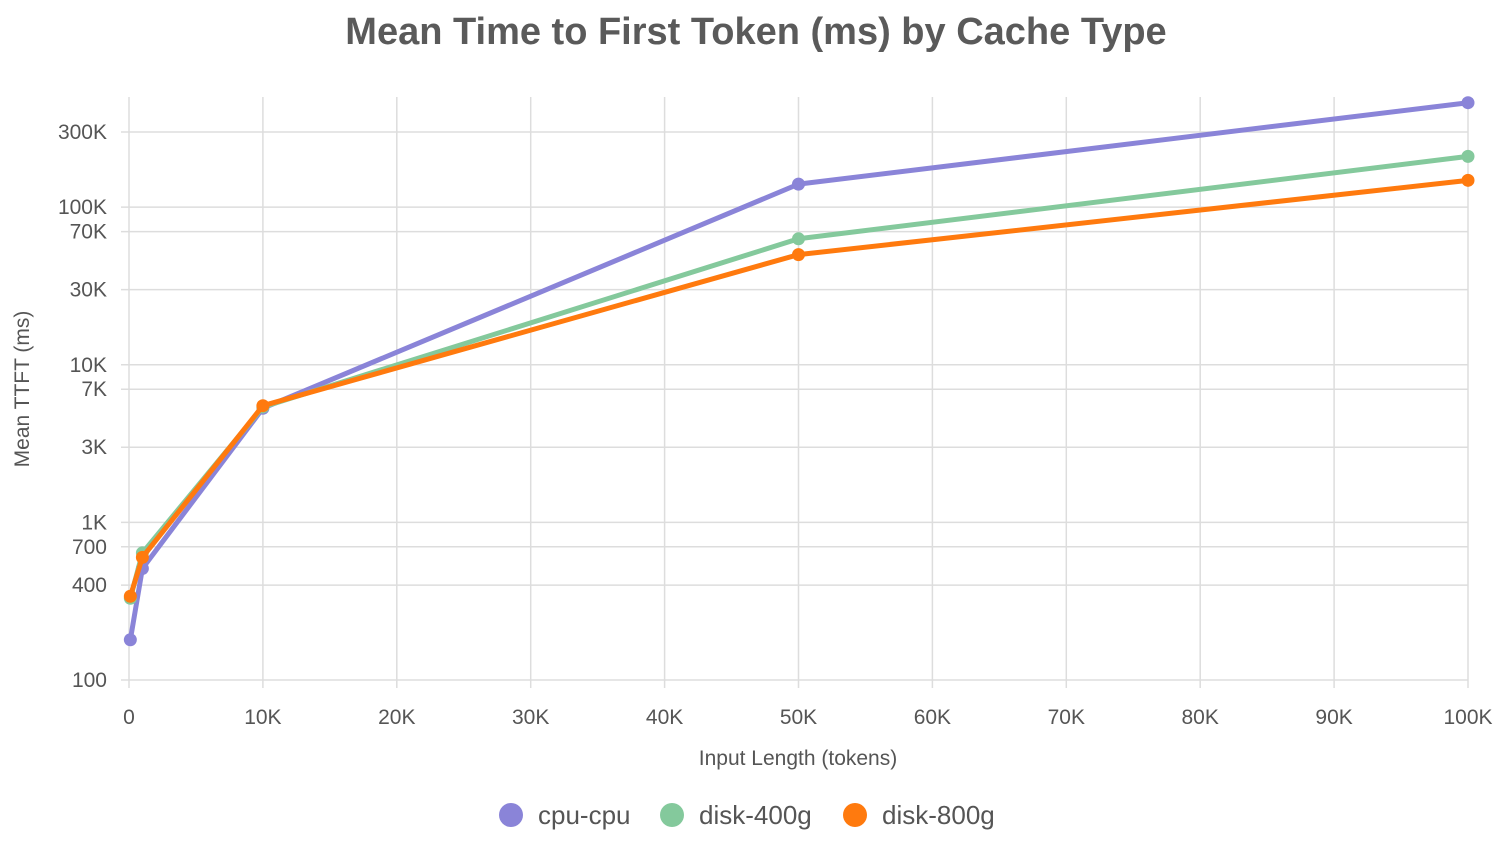 Image resolution: width=1502 pixels, height=850 pixels. Describe the element at coordinates (22, 389) in the screenshot. I see `y-axis-title: Mean TTFT (ms)` at that location.